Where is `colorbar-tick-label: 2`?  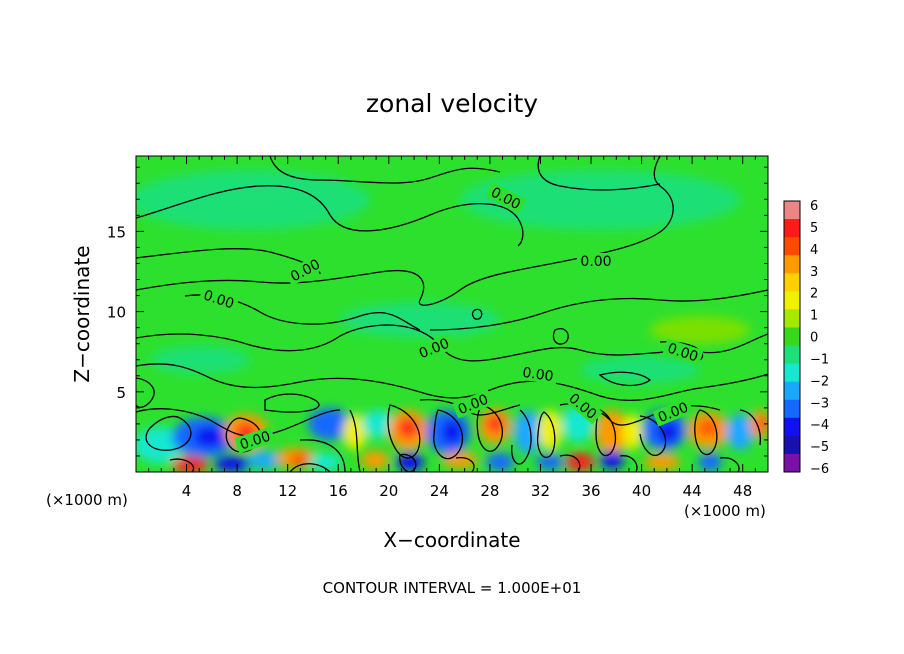 colorbar-tick-label: 2 is located at coordinates (814, 294).